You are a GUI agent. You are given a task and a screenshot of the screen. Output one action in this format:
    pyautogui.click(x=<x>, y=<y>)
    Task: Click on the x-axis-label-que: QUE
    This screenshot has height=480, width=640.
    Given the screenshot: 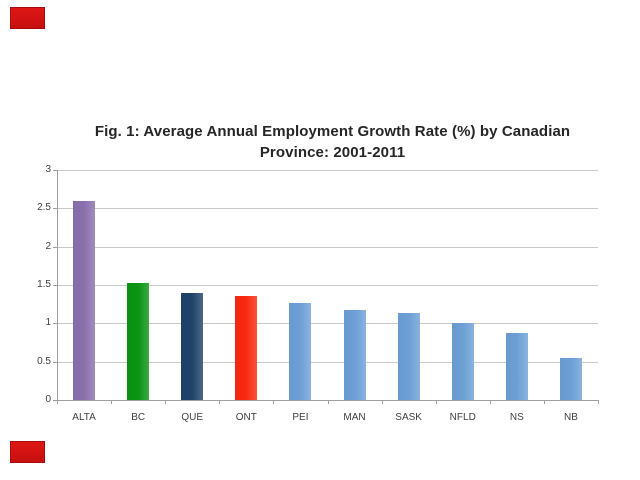 What is the action you would take?
    pyautogui.click(x=192, y=417)
    